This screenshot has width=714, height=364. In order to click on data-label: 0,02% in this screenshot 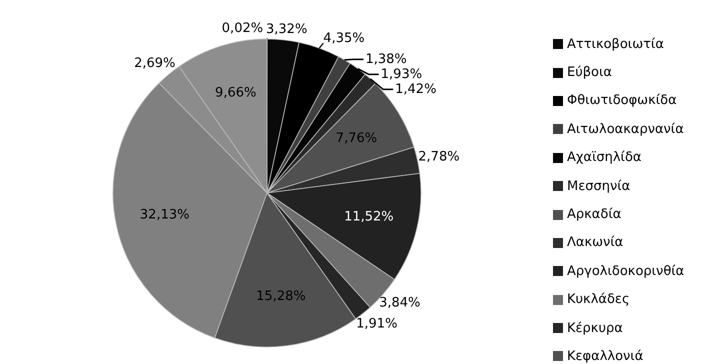, I will do `click(243, 28)`.